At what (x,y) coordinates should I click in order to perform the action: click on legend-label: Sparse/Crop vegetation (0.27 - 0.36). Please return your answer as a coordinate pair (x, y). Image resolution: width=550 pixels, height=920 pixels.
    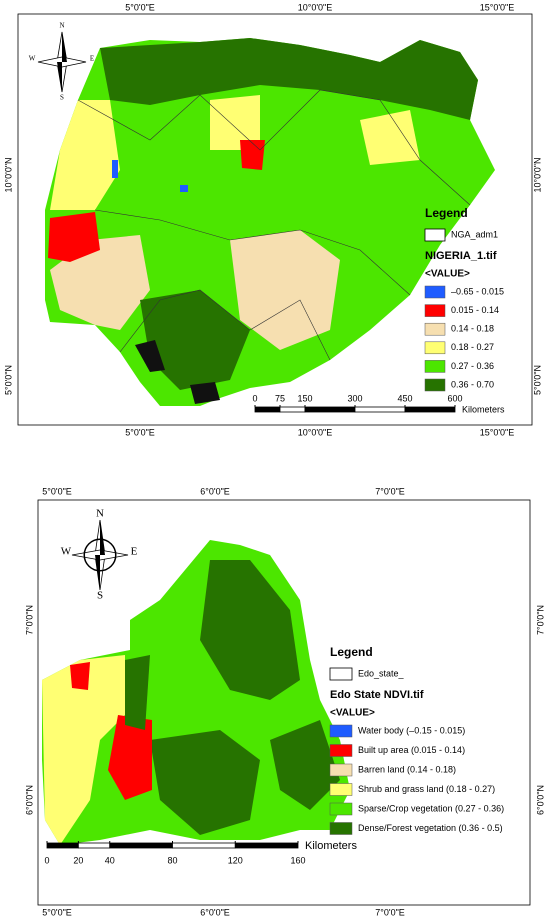
    Looking at the image, I should click on (431, 808).